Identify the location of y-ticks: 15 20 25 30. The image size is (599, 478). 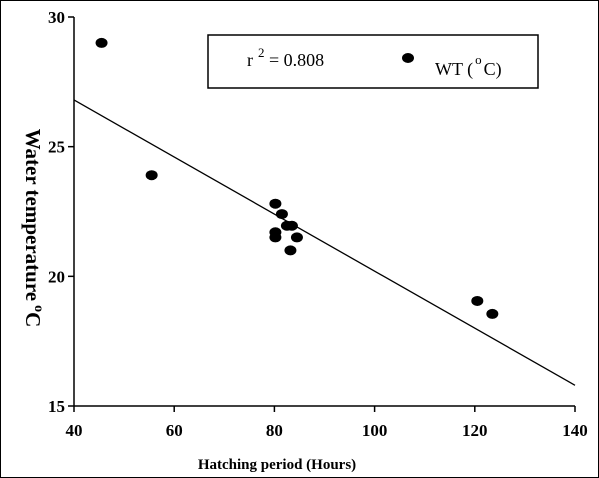
(61, 212).